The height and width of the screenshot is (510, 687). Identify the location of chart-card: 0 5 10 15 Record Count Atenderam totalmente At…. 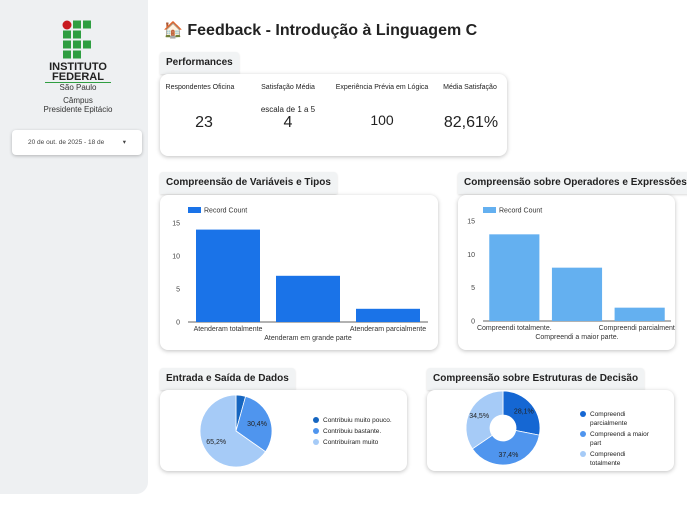
(299, 272).